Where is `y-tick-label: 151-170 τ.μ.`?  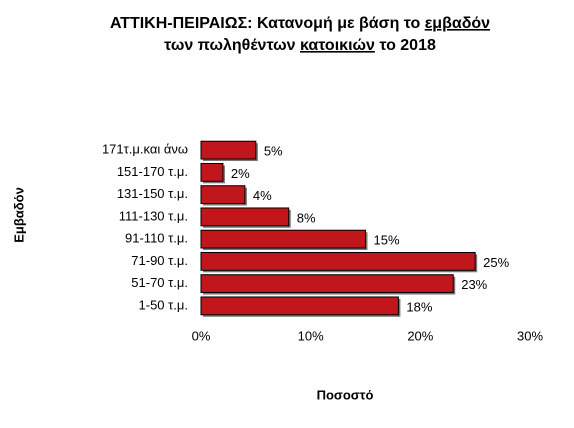 y-tick-label: 151-170 τ.μ. is located at coordinates (152, 171).